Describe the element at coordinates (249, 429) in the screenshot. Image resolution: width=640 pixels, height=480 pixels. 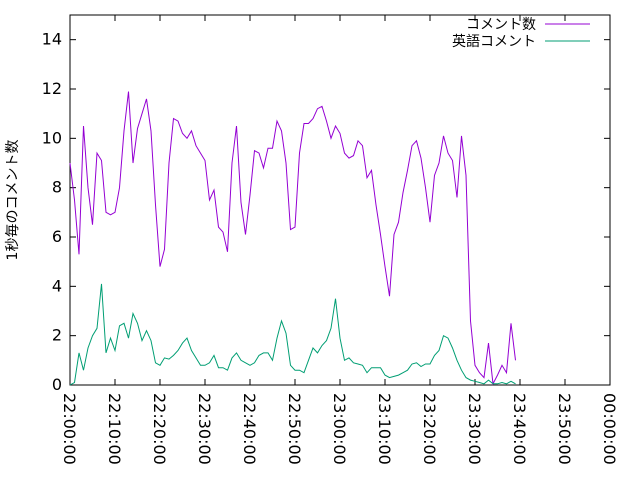
I see `x-tick-label: 22:40:00` at that location.